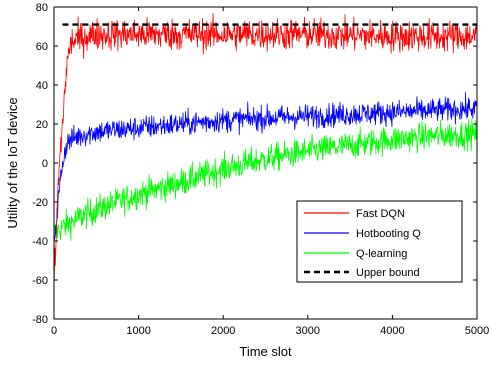 This screenshot has height=365, width=492. I want to click on y-tick-label: -20, so click(40, 203).